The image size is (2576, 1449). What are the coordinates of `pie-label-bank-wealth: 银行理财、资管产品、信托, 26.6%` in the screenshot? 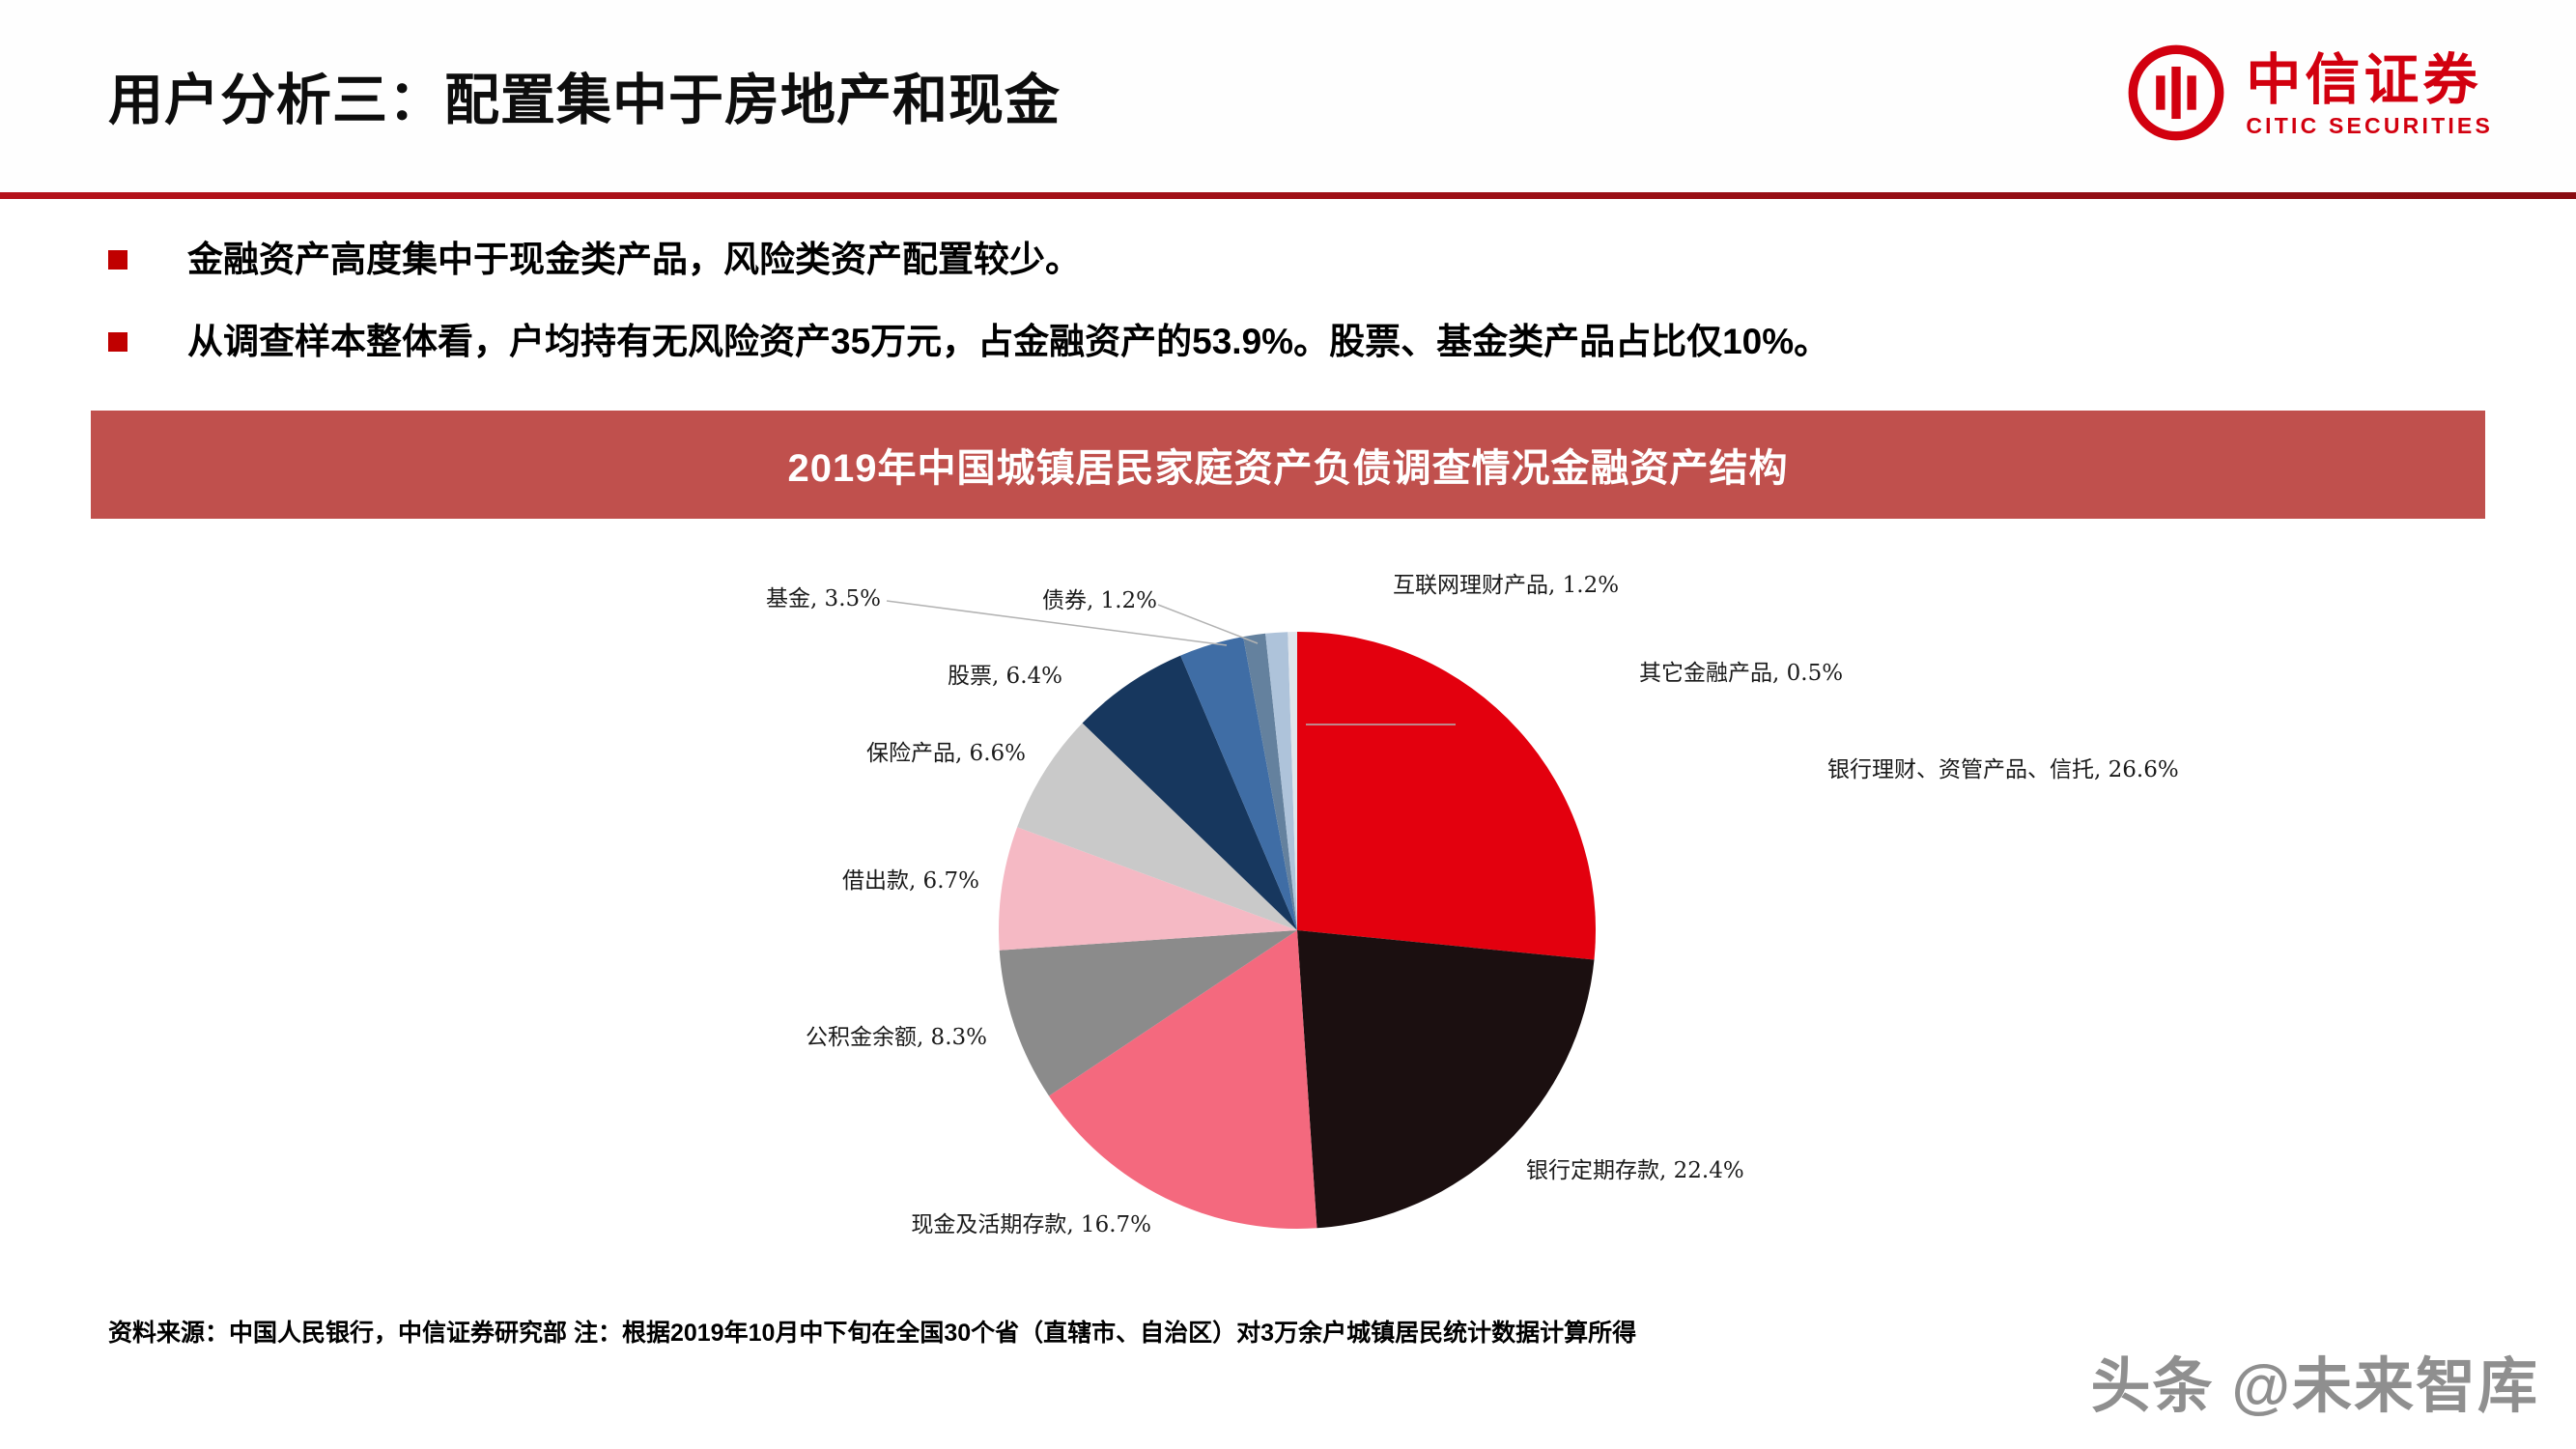 It's located at (2003, 769).